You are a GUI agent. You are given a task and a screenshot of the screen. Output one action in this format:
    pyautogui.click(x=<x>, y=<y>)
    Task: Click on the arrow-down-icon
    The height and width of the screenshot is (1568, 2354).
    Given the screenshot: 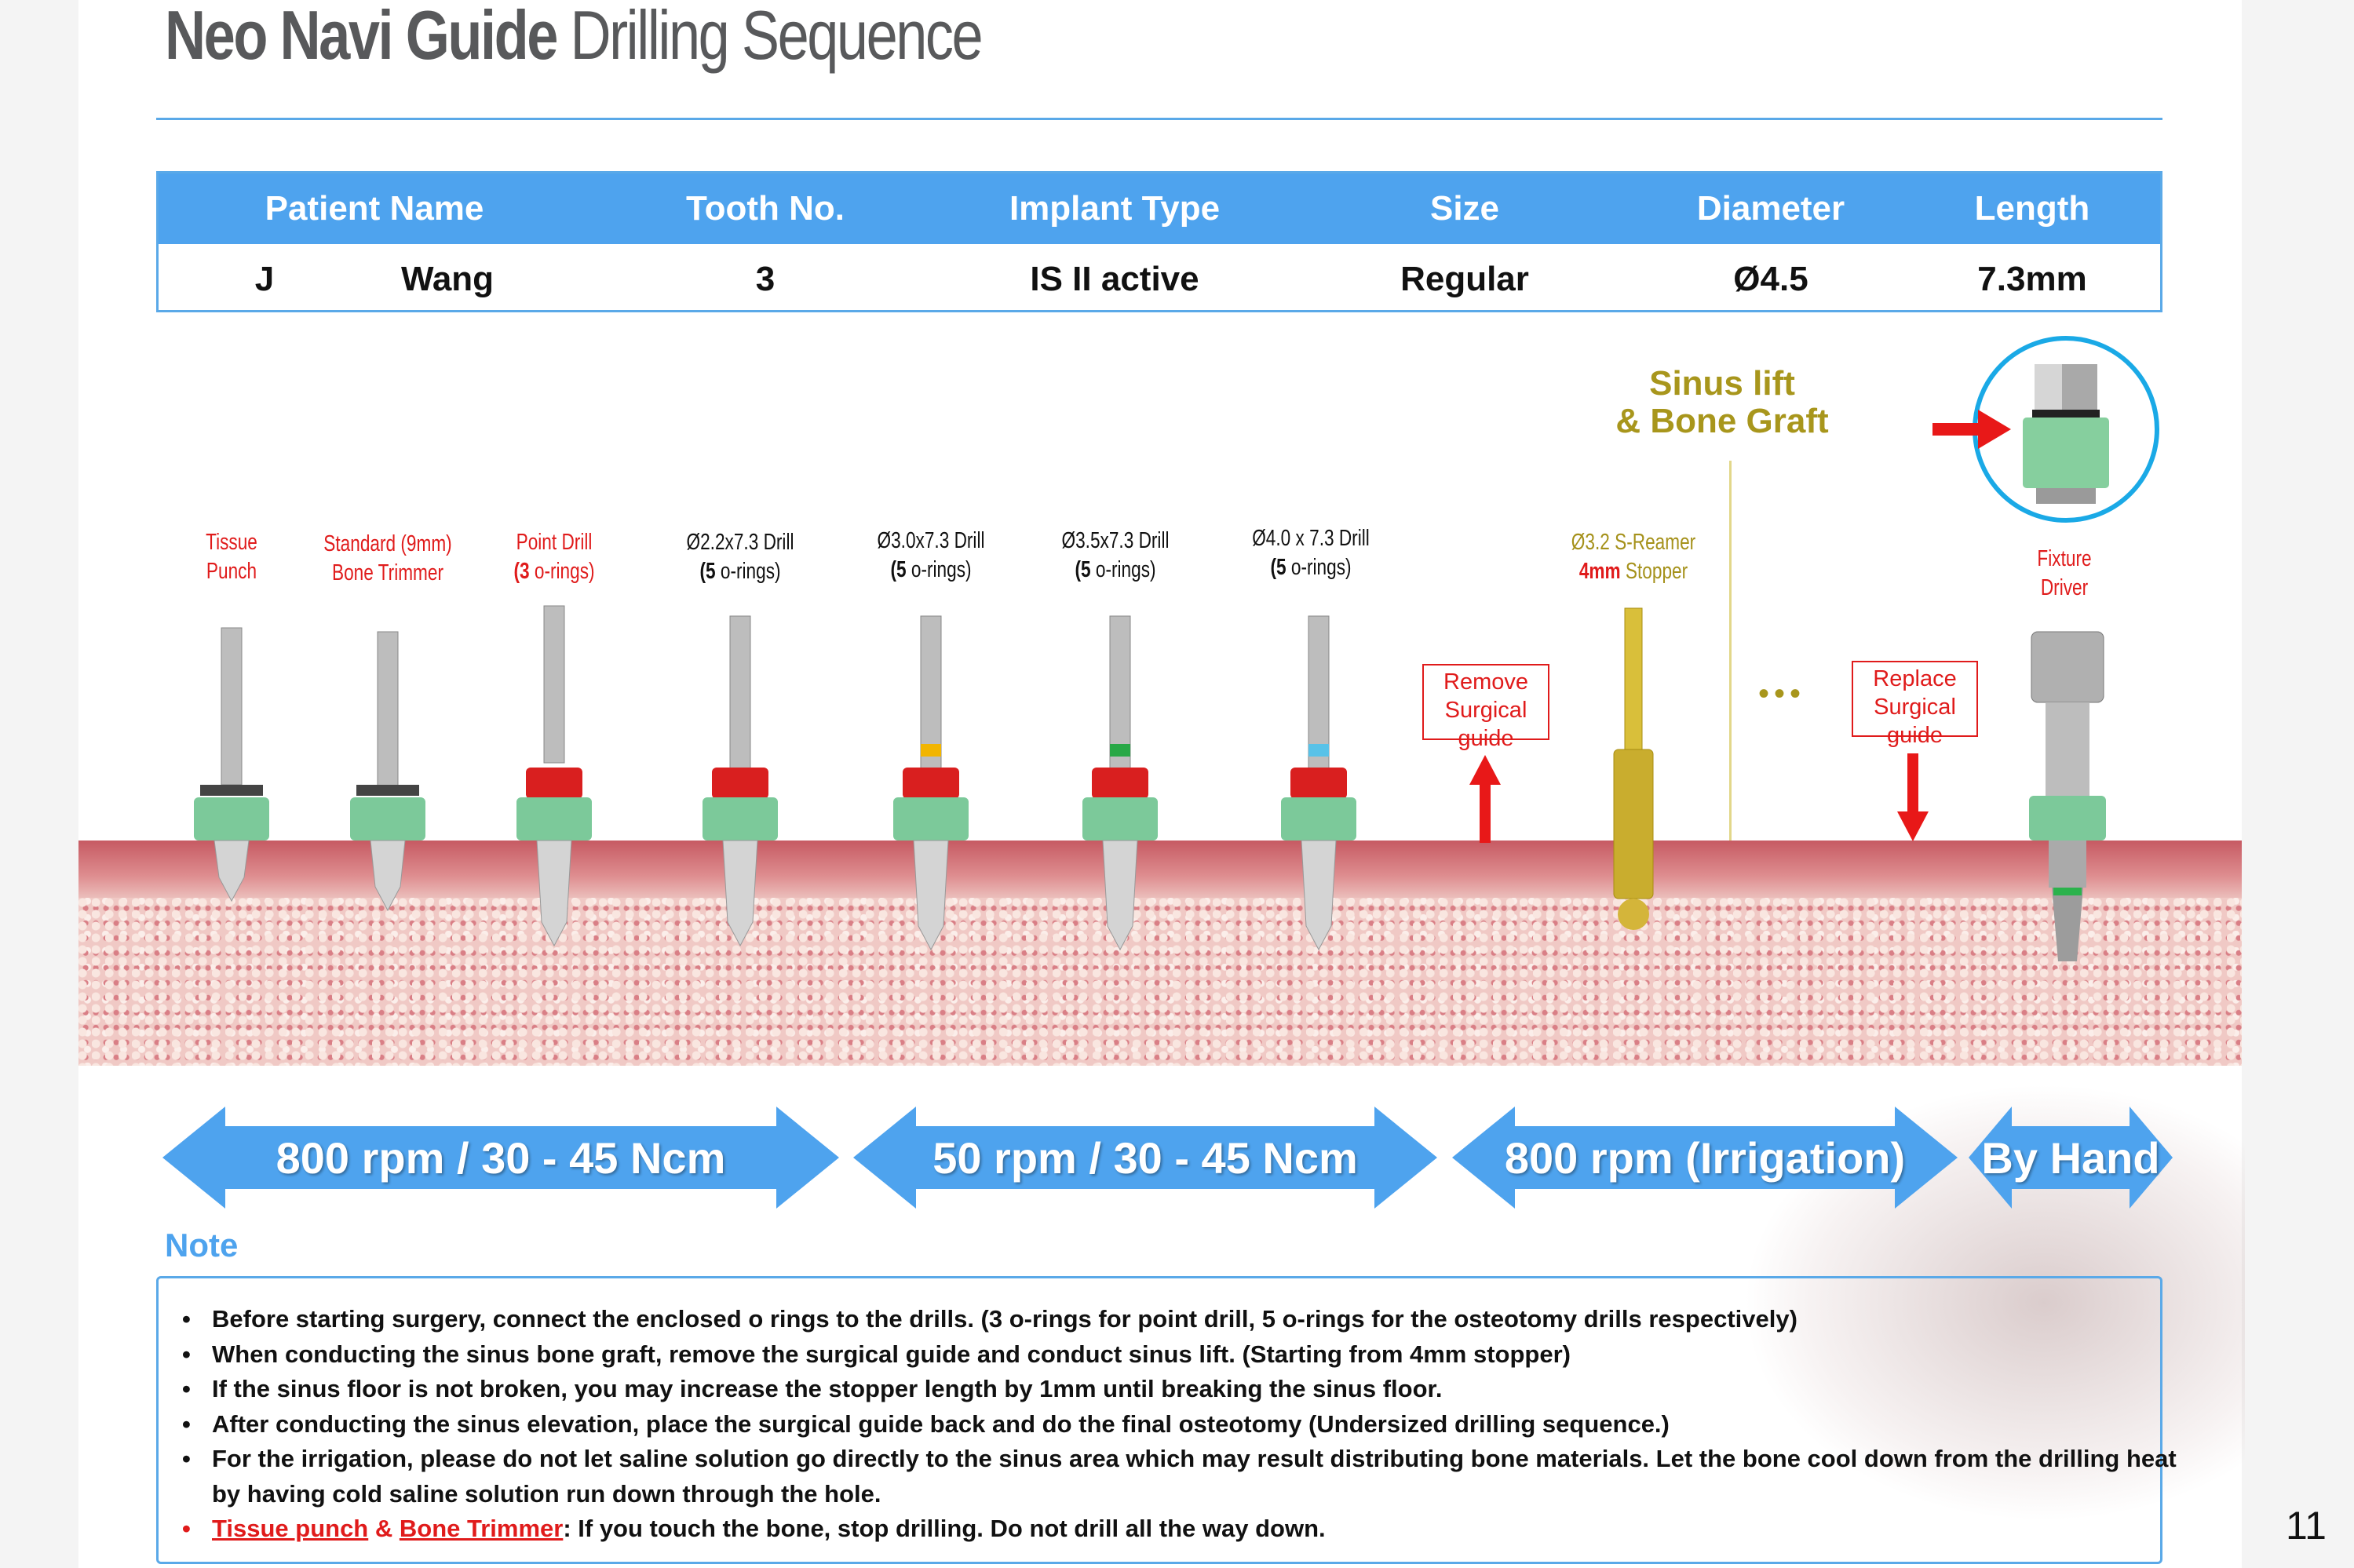 What is the action you would take?
    pyautogui.click(x=1913, y=797)
    